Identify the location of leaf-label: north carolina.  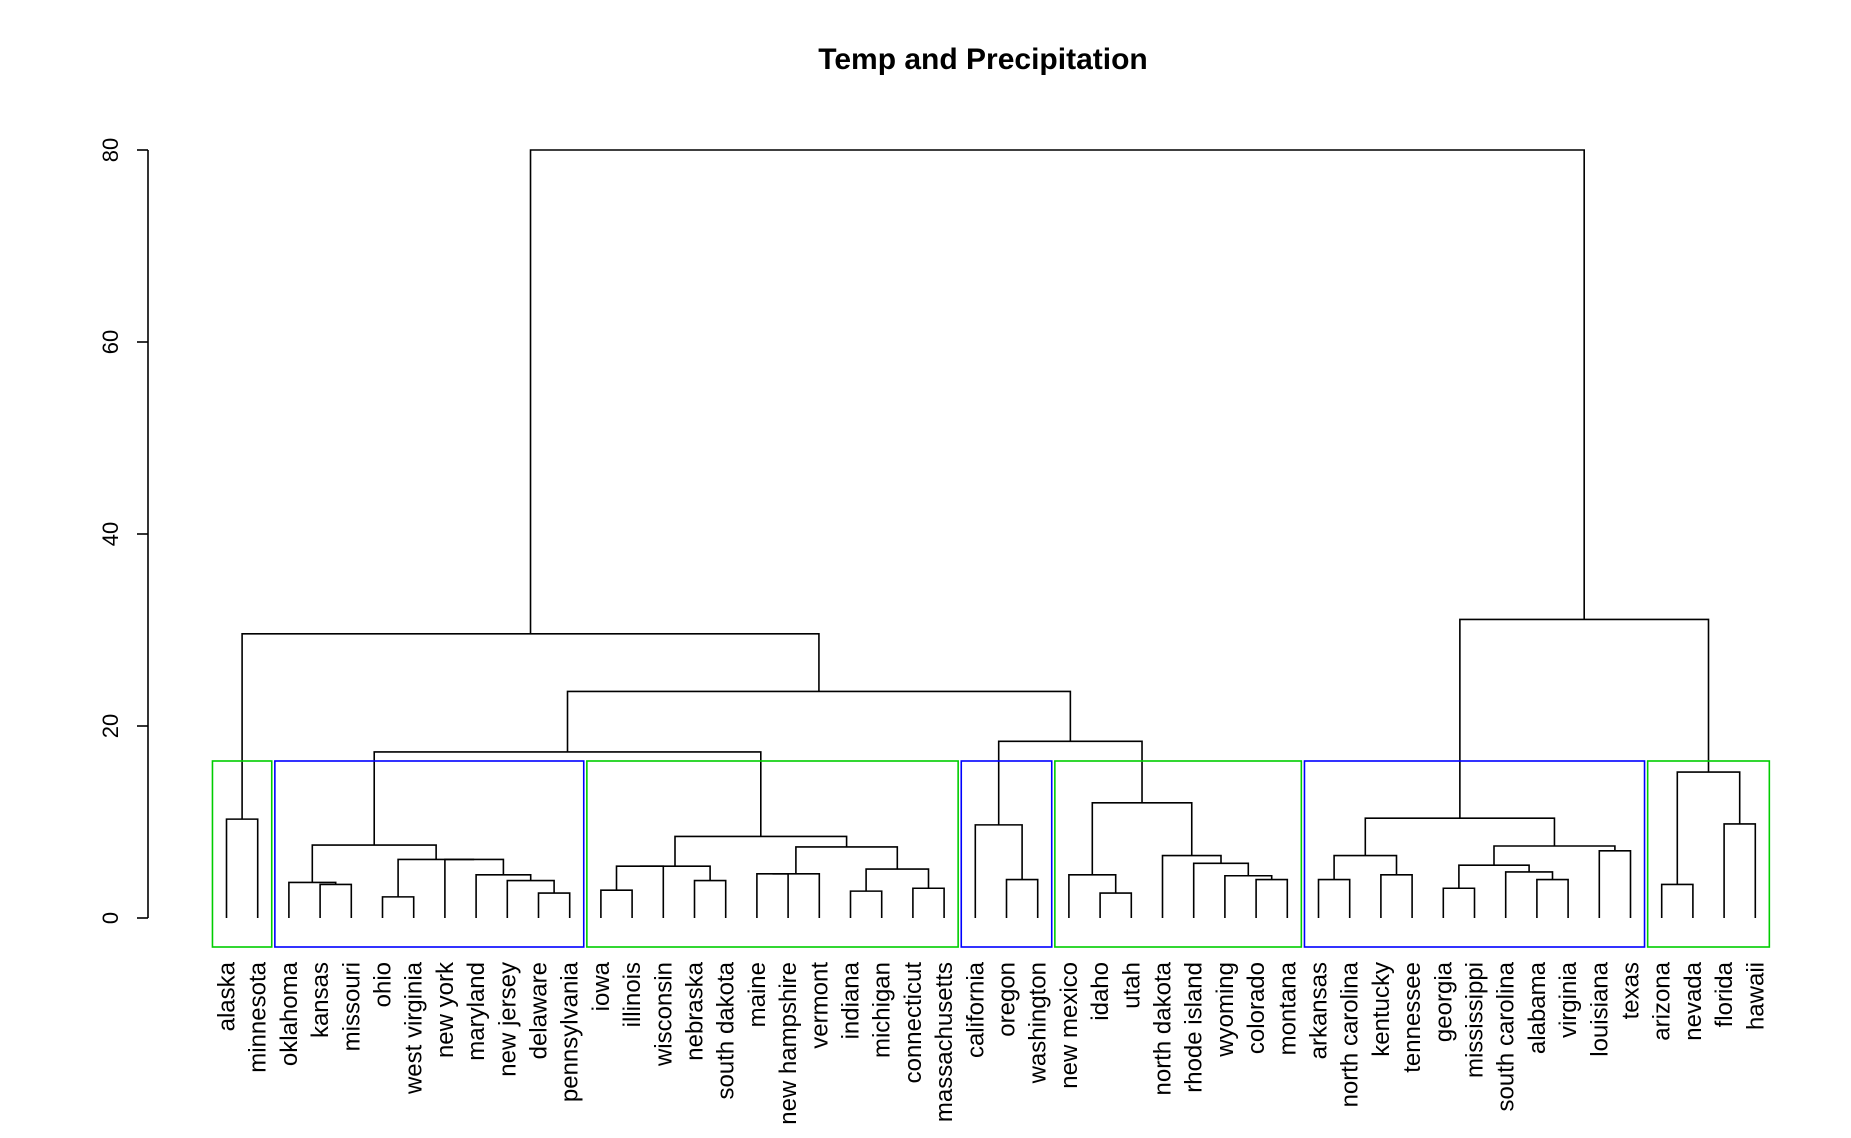
(1350, 1034).